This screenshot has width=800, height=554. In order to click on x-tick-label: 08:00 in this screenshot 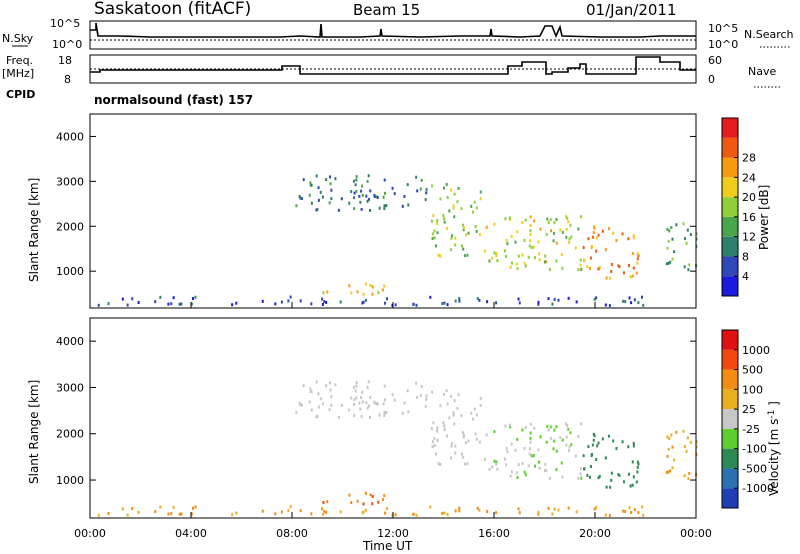, I will do `click(292, 533)`.